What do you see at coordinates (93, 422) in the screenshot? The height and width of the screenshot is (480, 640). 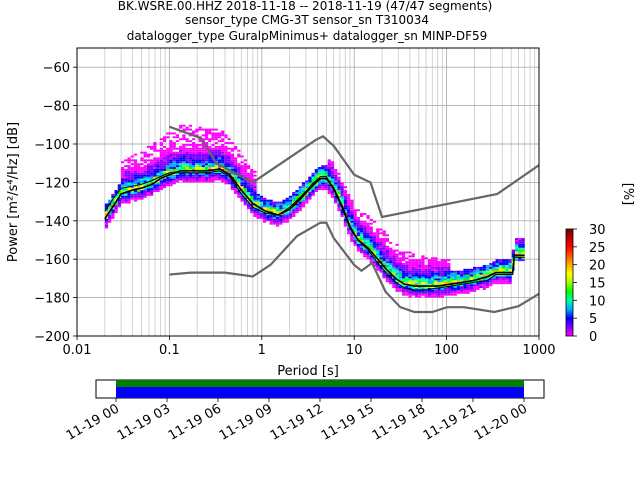 I see `time-tick-label: 11-19 00` at bounding box center [93, 422].